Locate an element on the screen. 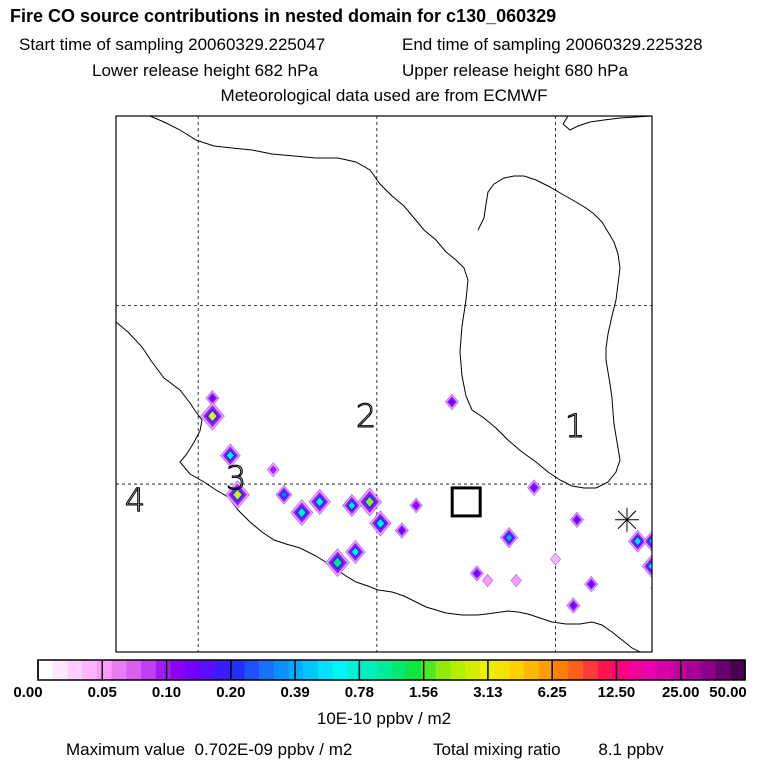 The height and width of the screenshot is (768, 768). region-label-3: 3 is located at coordinates (236, 478).